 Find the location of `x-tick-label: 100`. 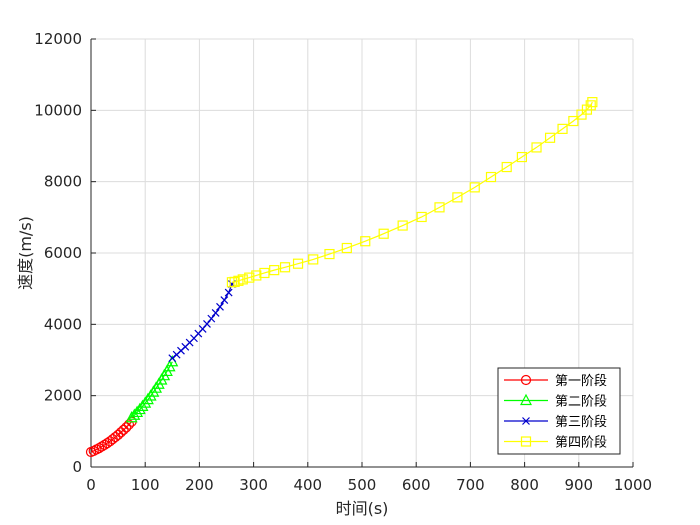

x-tick-label: 100 is located at coordinates (145, 485).